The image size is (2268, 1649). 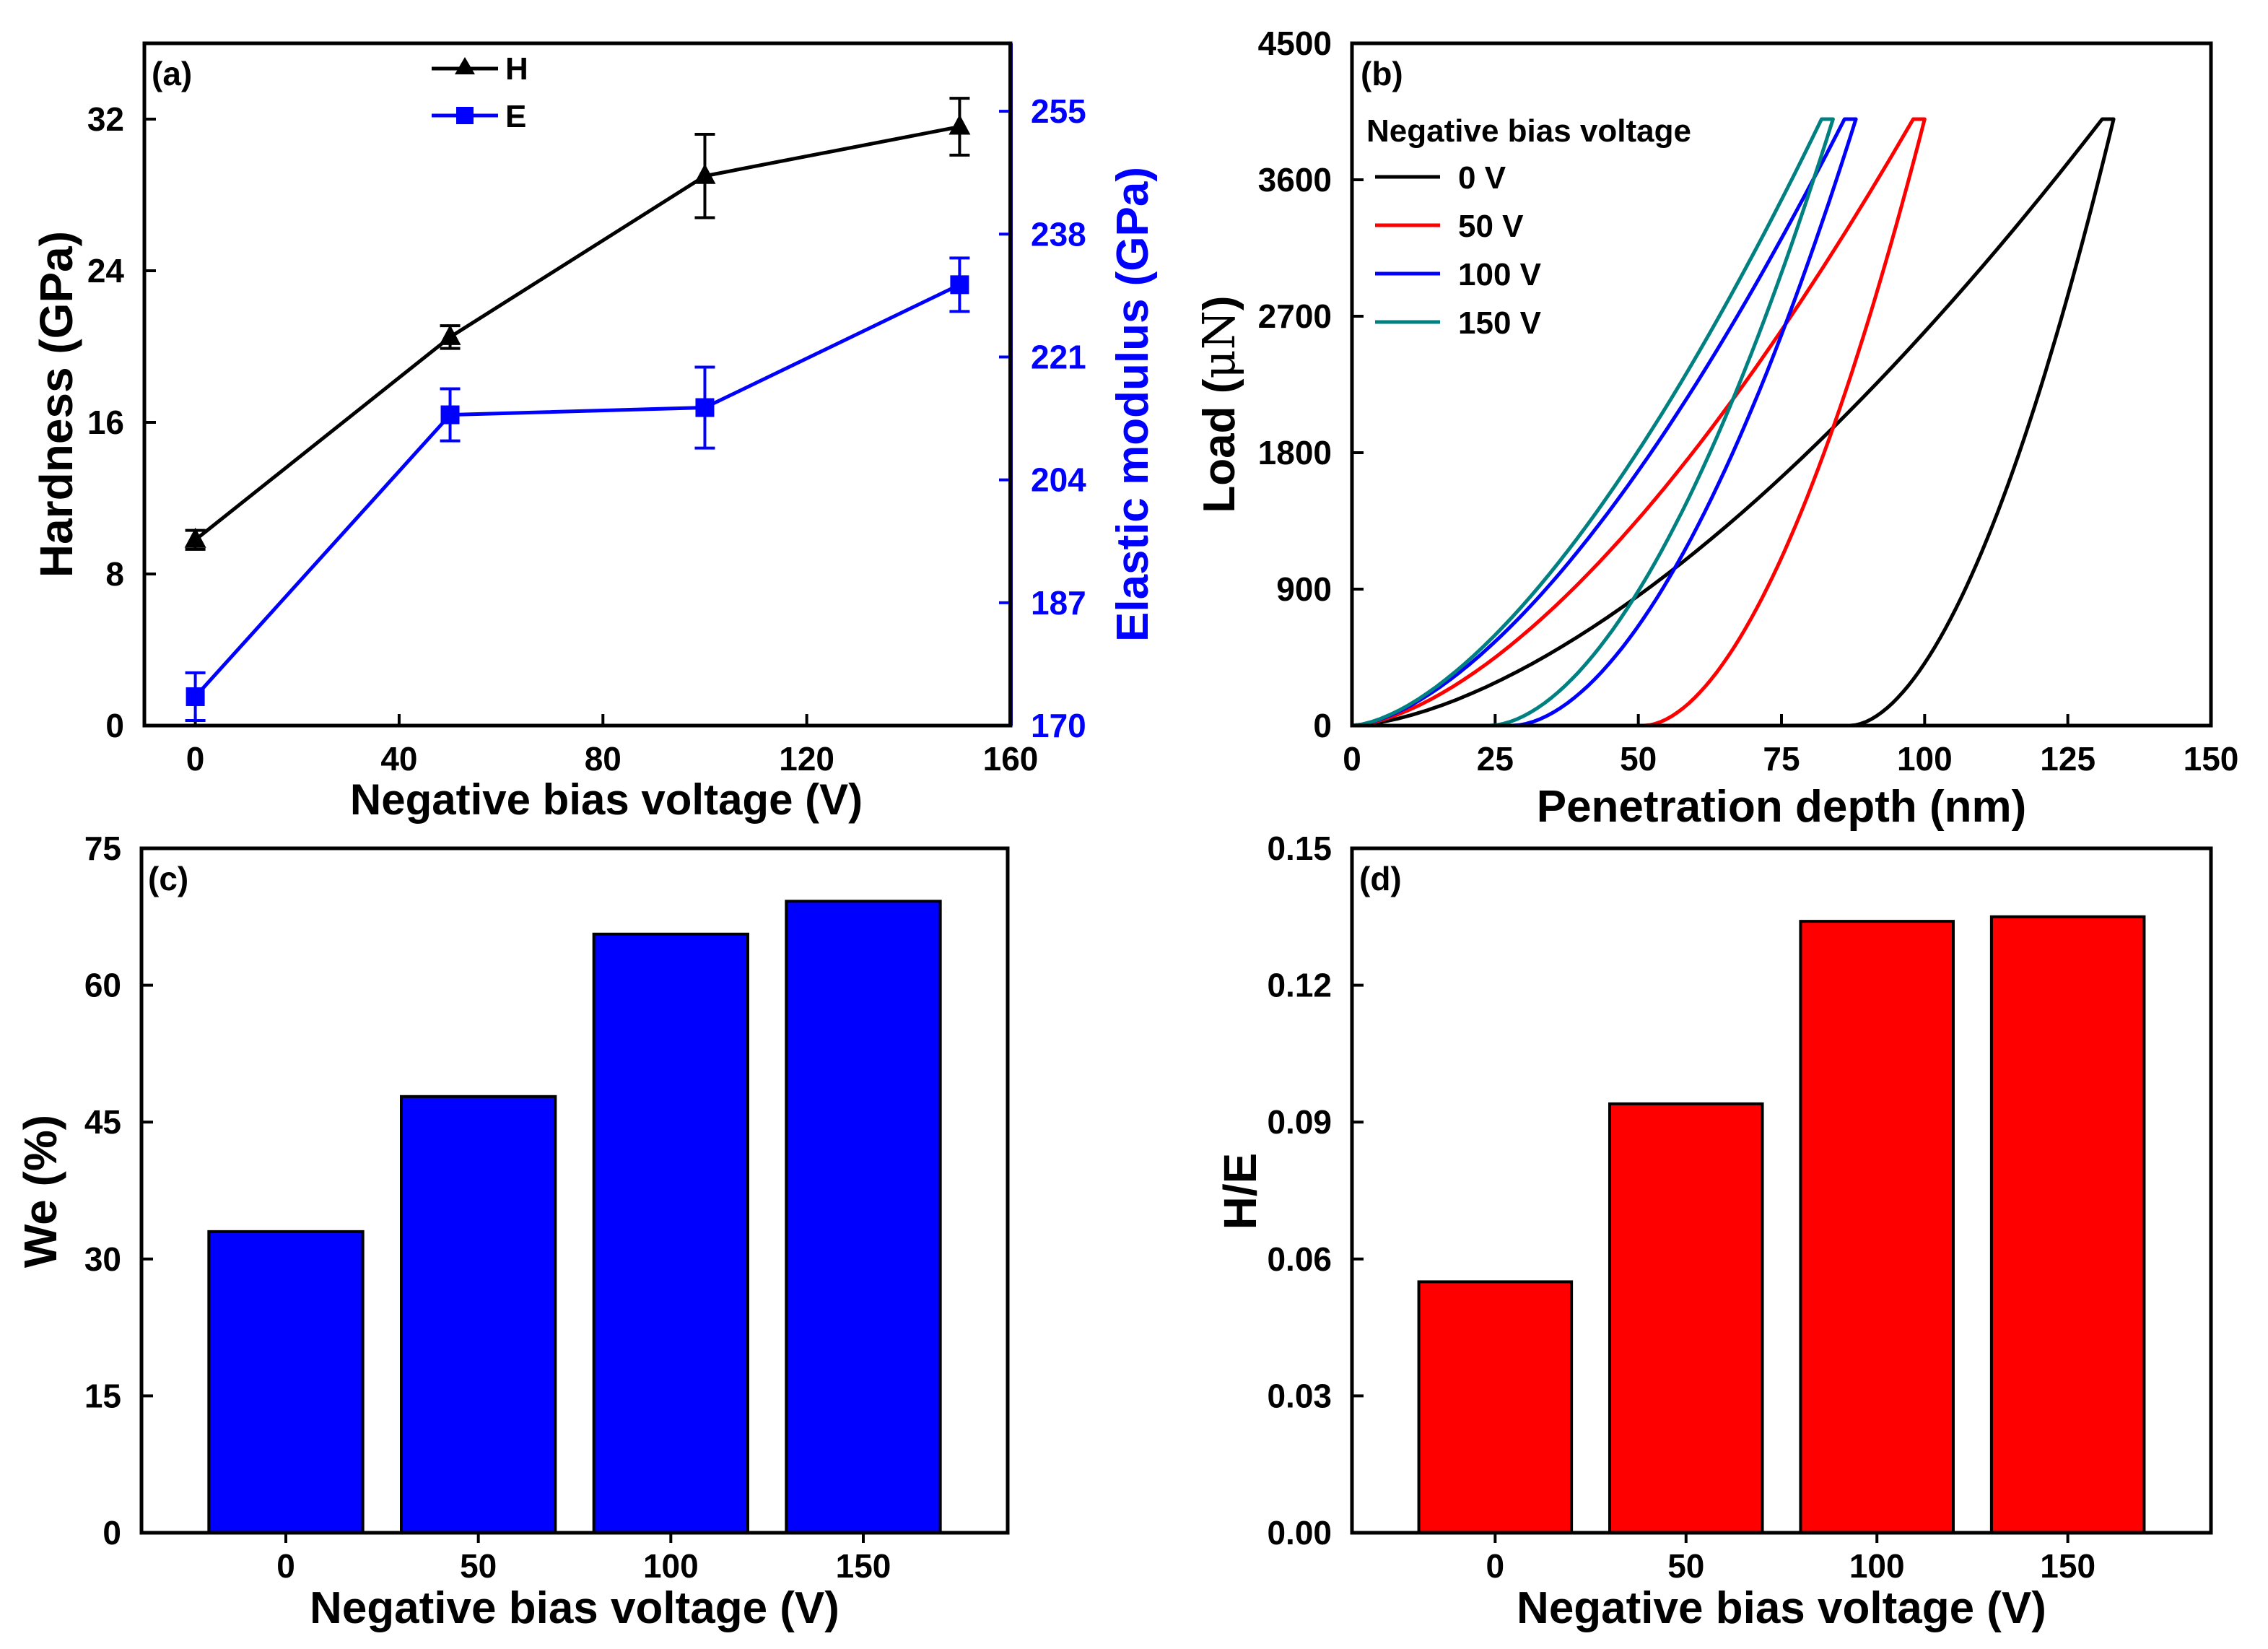 I want to click on panel-a-y2label: Elastic modulus (GPa), so click(x=1133, y=404).